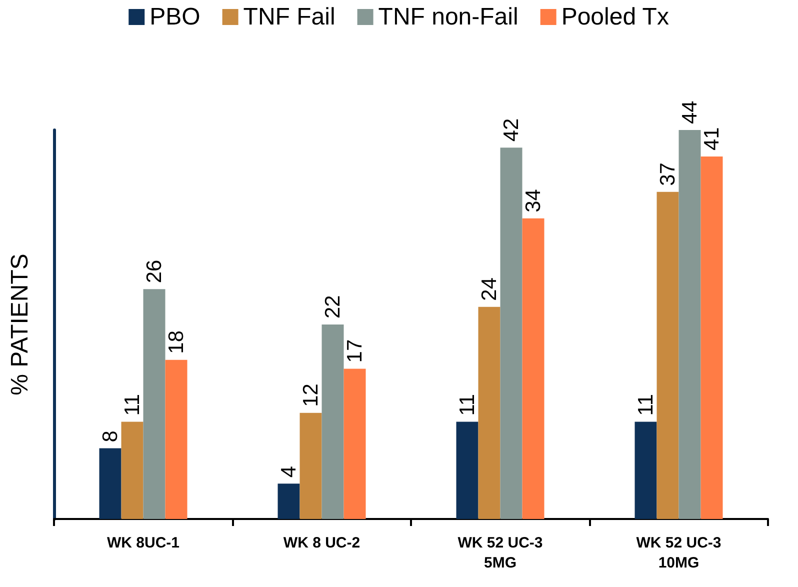 Image resolution: width=798 pixels, height=587 pixels. Describe the element at coordinates (354, 351) in the screenshot. I see `data-label: 17` at that location.